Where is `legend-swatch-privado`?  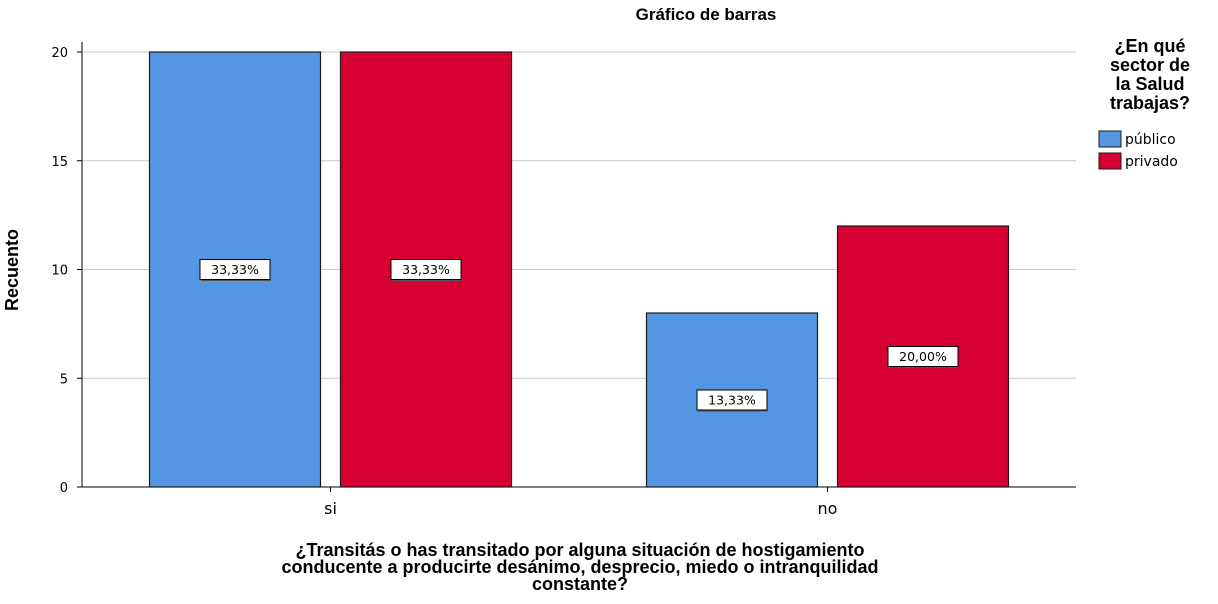
legend-swatch-privado is located at coordinates (1110, 161).